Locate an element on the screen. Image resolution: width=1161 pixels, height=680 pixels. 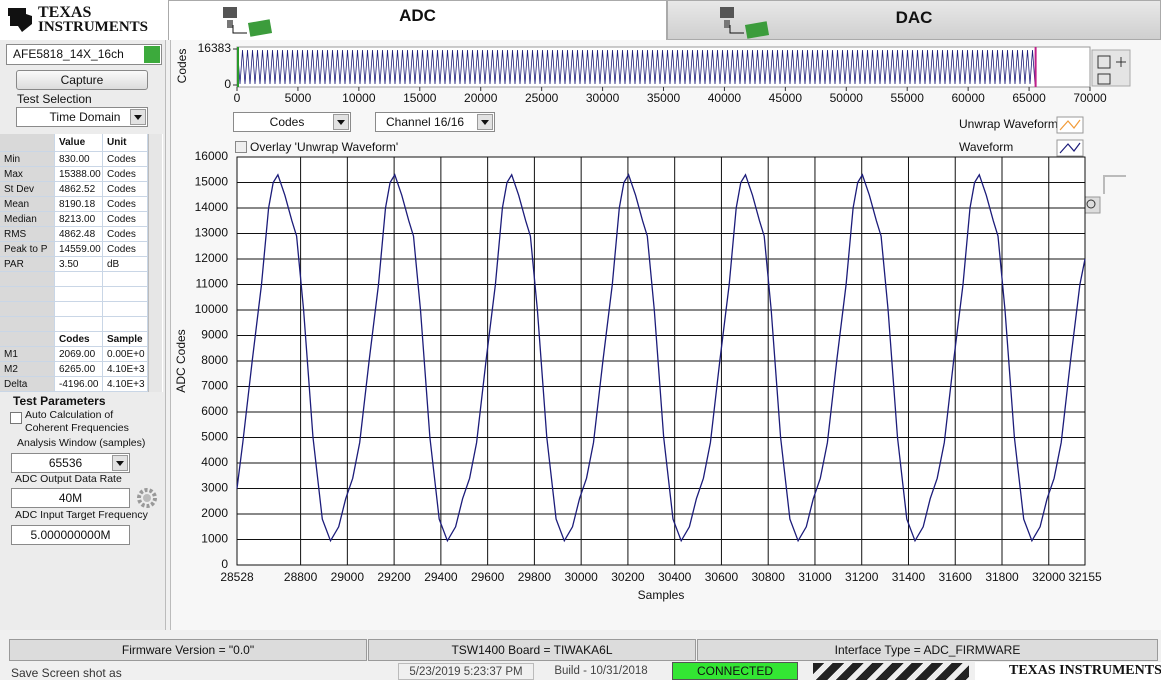
table-cell: Median is located at coordinates (27, 219).